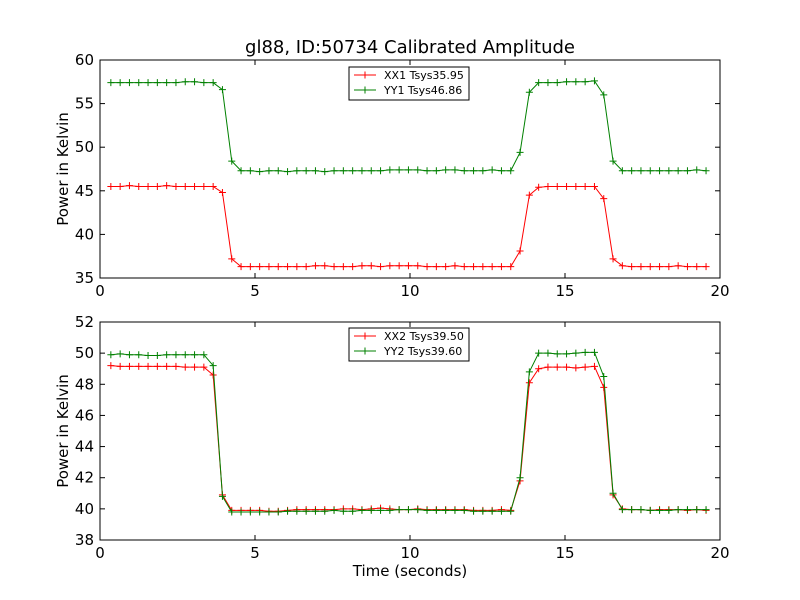  What do you see at coordinates (410, 47) in the screenshot?
I see `chart-title: gl88, ID:50734 Calibrated Amplitude` at bounding box center [410, 47].